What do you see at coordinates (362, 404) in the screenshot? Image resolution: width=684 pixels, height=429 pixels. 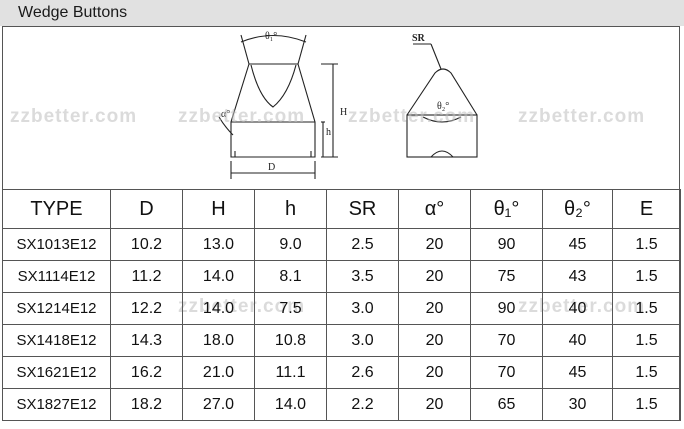 I see `table-cell: 2.2` at bounding box center [362, 404].